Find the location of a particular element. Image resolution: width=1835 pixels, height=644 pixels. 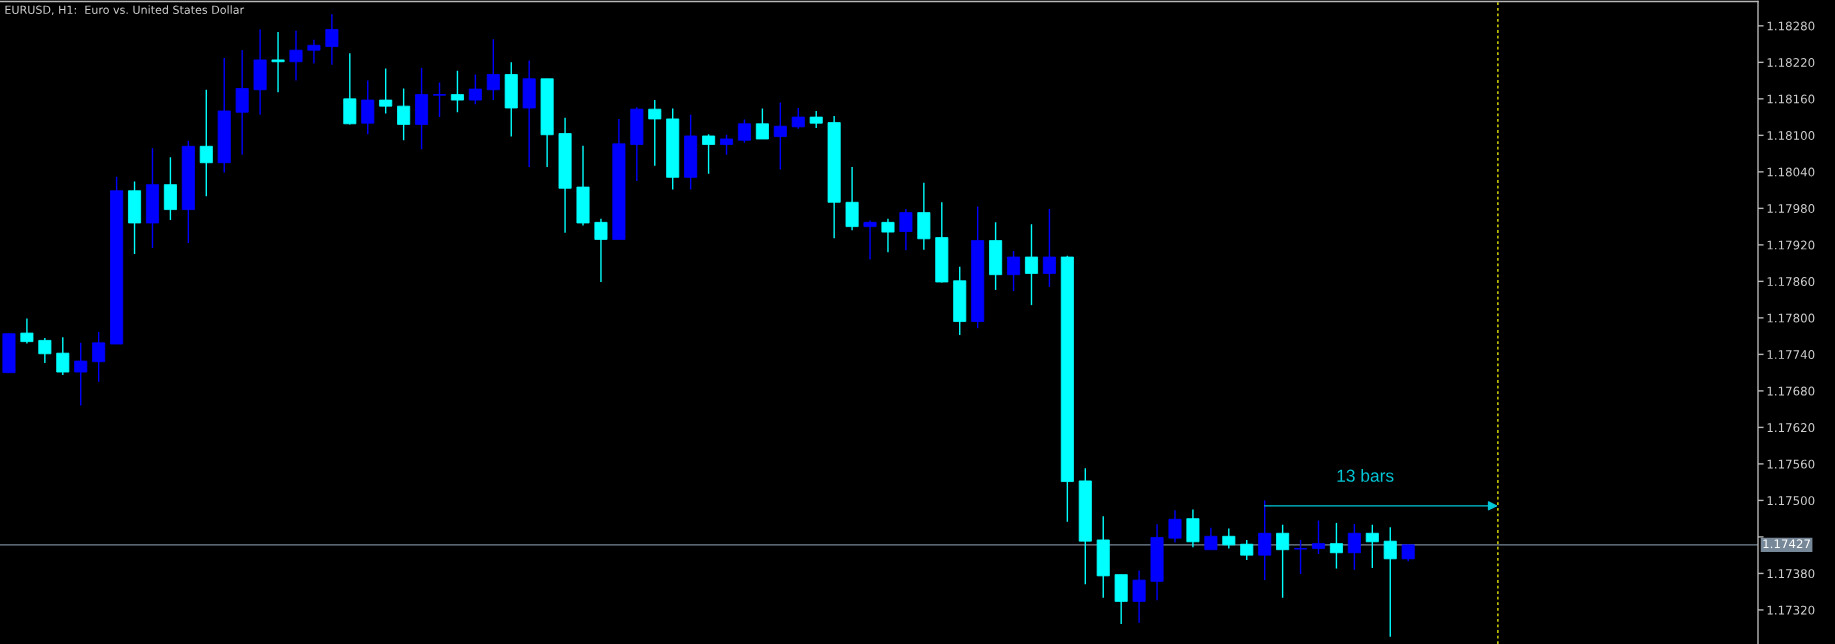

y-tick-label: 1.18280 is located at coordinates (1791, 26).